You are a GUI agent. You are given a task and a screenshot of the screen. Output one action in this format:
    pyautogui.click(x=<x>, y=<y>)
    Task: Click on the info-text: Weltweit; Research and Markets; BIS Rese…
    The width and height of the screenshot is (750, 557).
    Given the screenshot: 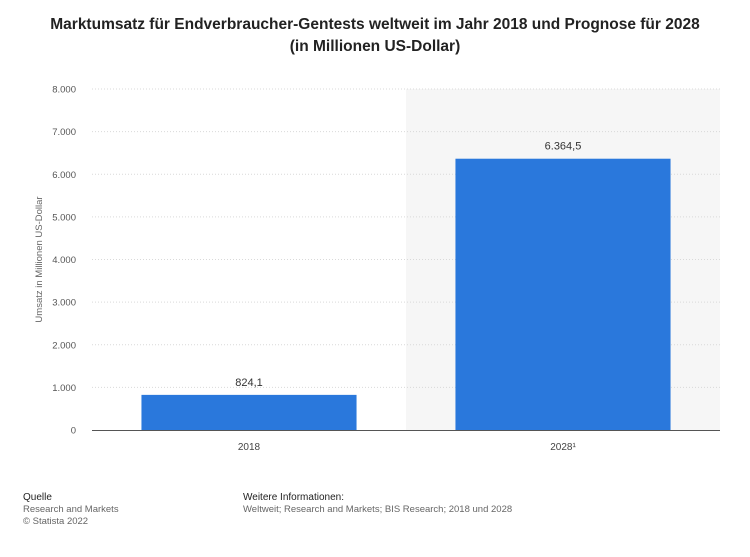 What is the action you would take?
    pyautogui.click(x=378, y=509)
    